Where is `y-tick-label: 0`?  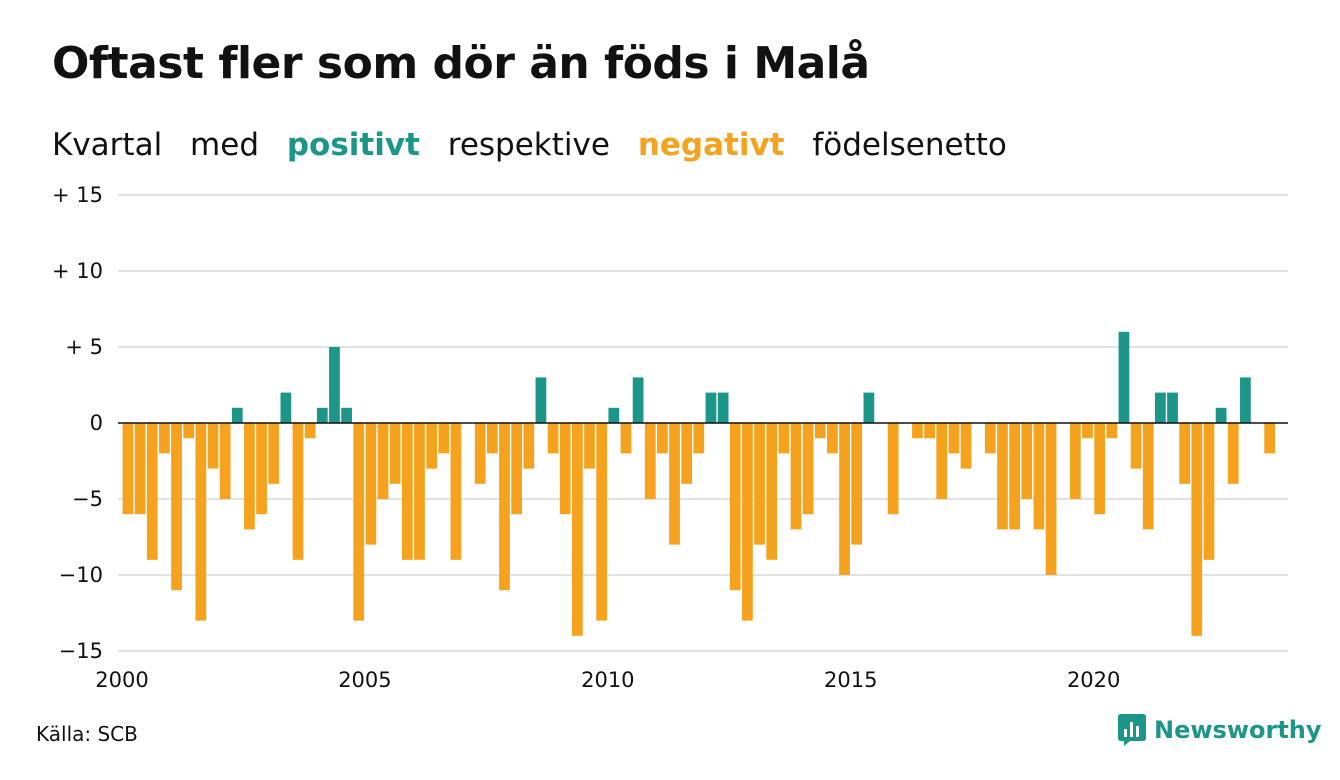 y-tick-label: 0 is located at coordinates (96, 423).